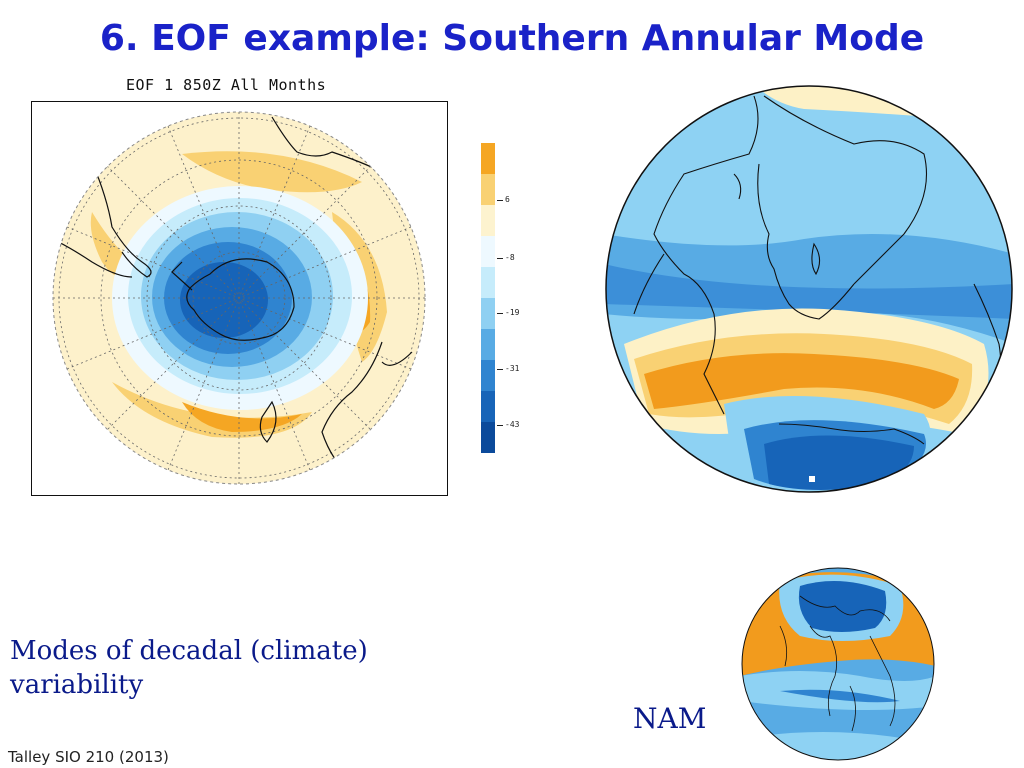 The height and width of the screenshot is (768, 1024). Describe the element at coordinates (88, 757) in the screenshot. I see `footer-credit: Talley SIO 210 (2013)` at that location.